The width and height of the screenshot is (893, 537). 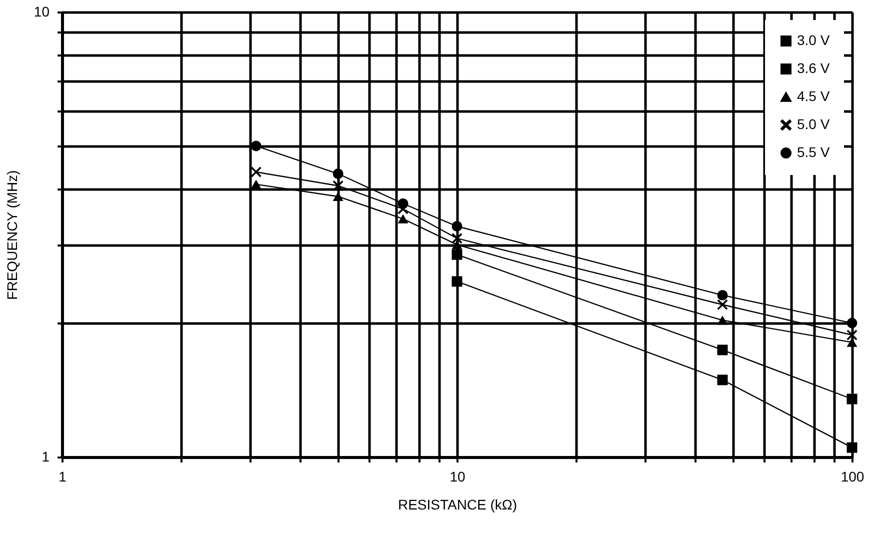 What do you see at coordinates (813, 40) in the screenshot?
I see `legend-label: 3.0 V` at bounding box center [813, 40].